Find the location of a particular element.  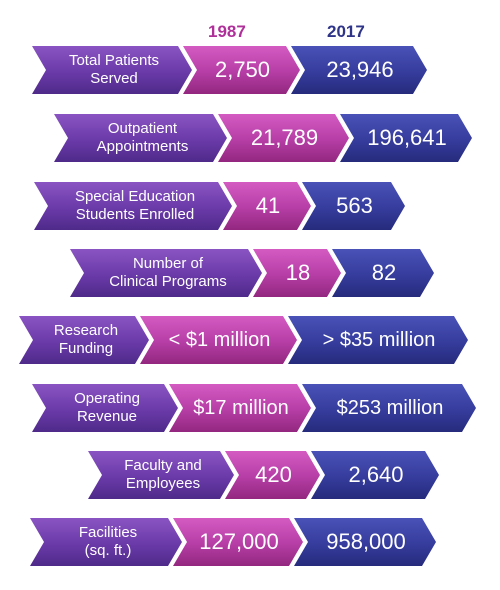

row-facilities: Facilities (sq. ft.) 127,000 958,000 is located at coordinates (250, 542).